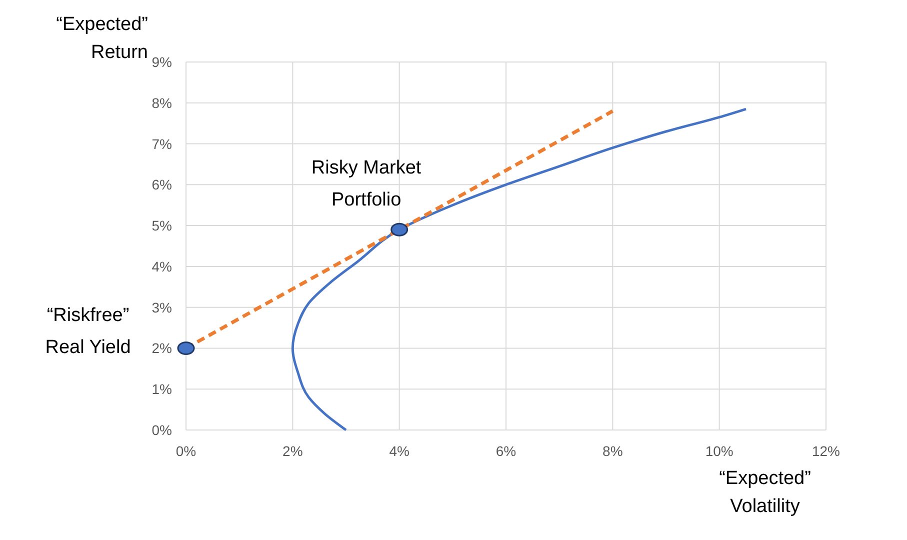 This screenshot has height=540, width=907. I want to click on x-axis-title: “Expected” Volatility, so click(765, 492).